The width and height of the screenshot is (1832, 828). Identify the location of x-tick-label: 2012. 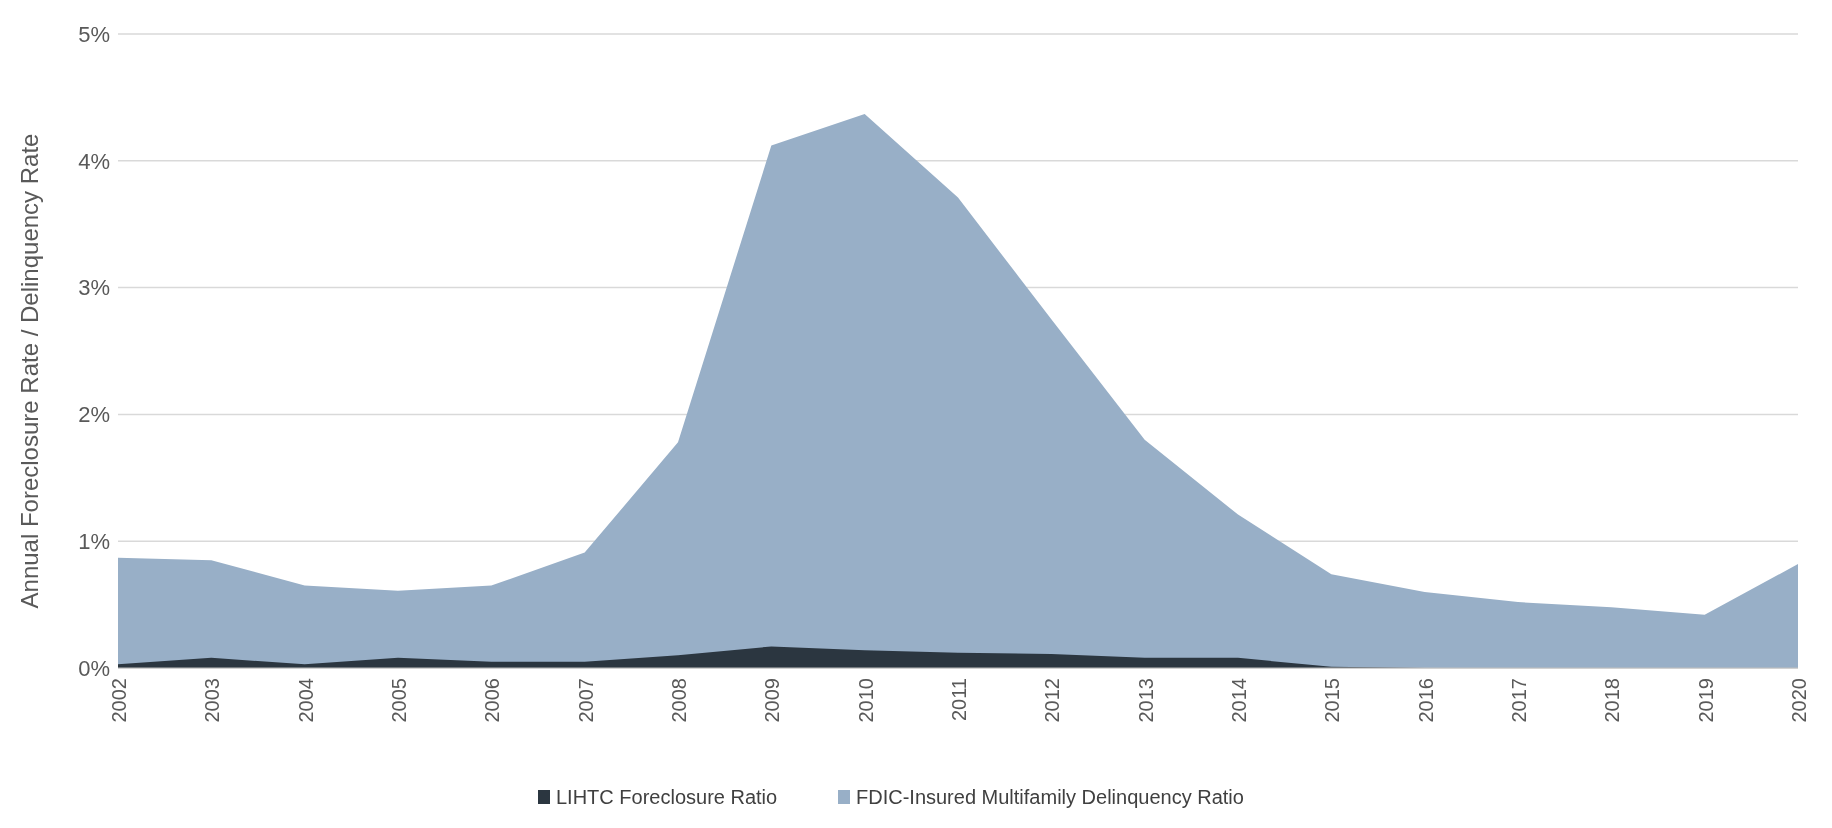
(1052, 700).